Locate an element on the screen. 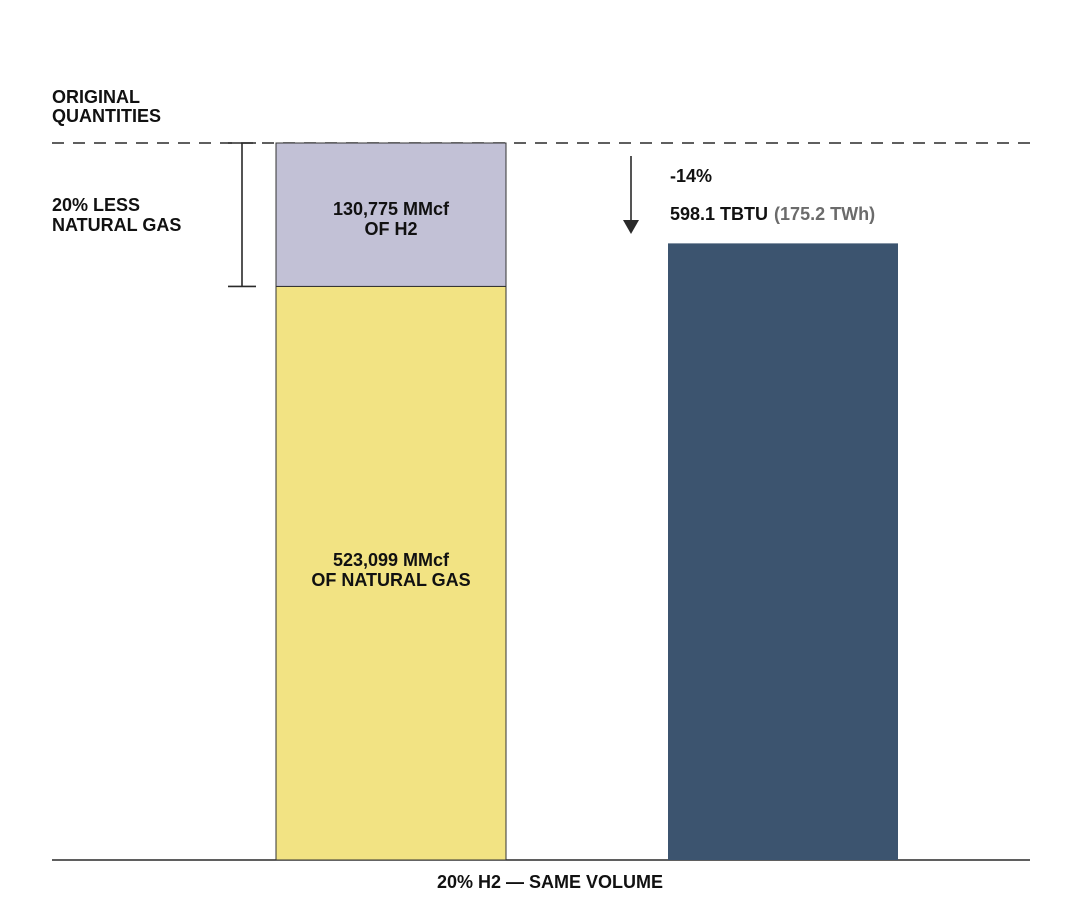  h2-segment-label-line-2: OF H2 is located at coordinates (390, 229).